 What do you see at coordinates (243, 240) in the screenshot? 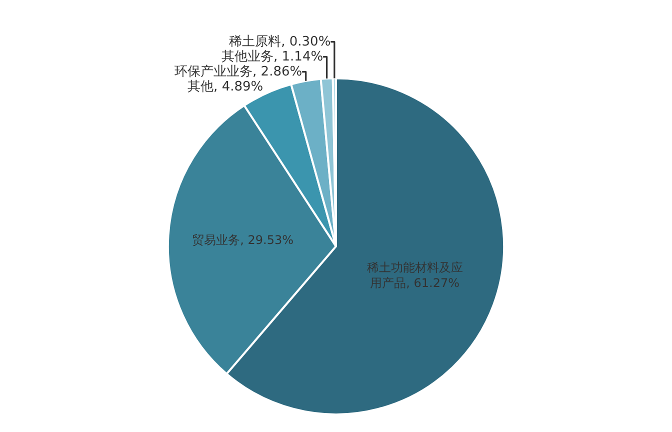
I see `slice-label: 贸易业务, 29.53%` at bounding box center [243, 240].